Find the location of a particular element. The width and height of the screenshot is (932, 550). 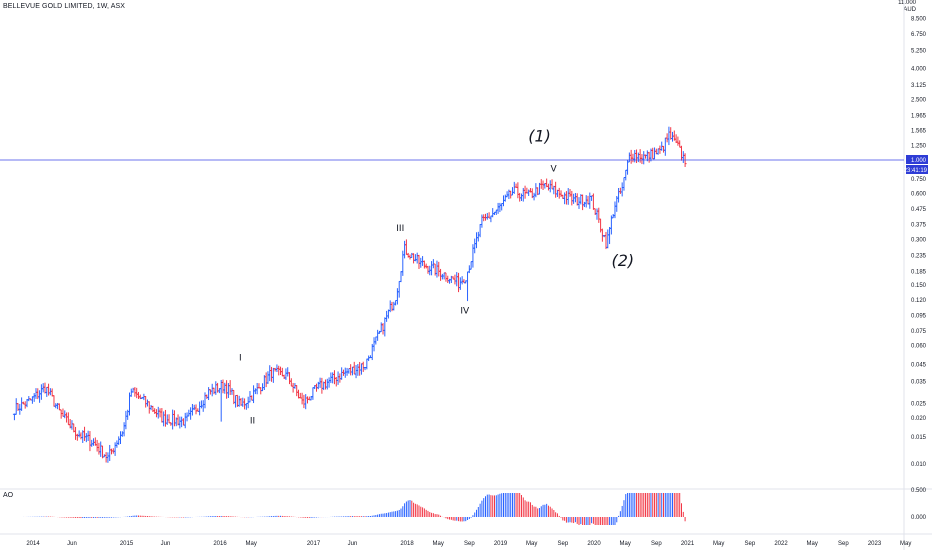

price-tick-label: 0.025 is located at coordinates (919, 405).